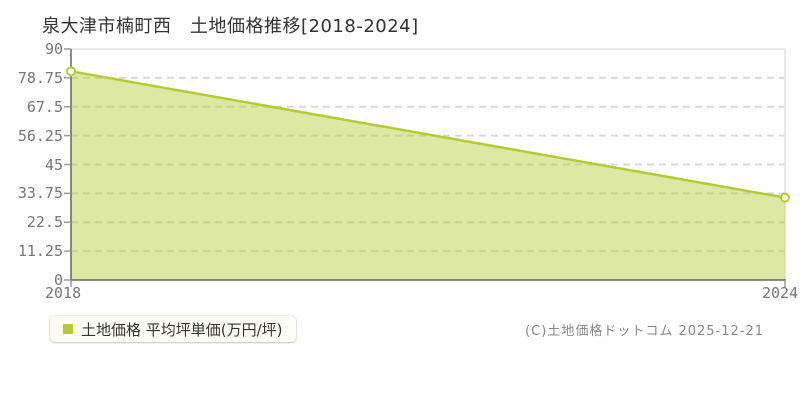 The width and height of the screenshot is (800, 400). I want to click on y-tick-label: 67.5, so click(44, 106).